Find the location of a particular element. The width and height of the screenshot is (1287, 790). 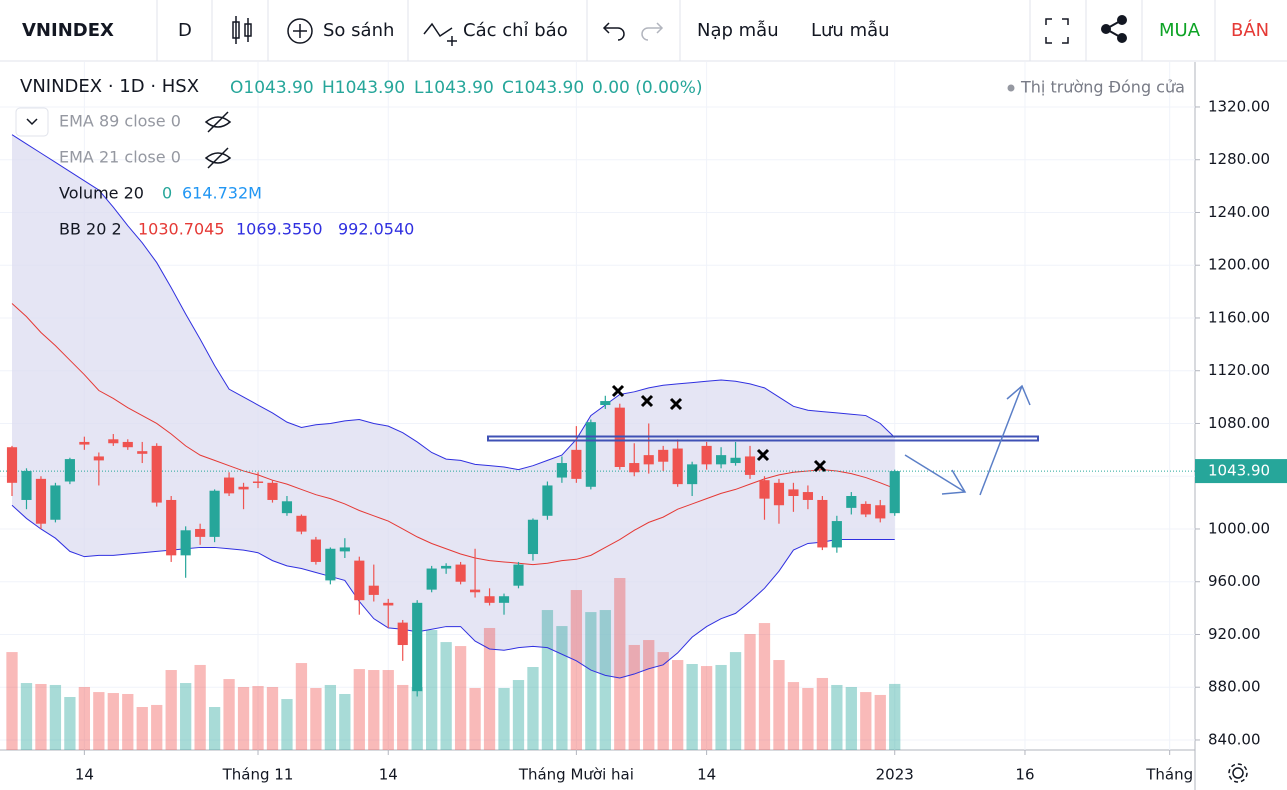

volume-legend: Volume 20 is located at coordinates (101, 193).